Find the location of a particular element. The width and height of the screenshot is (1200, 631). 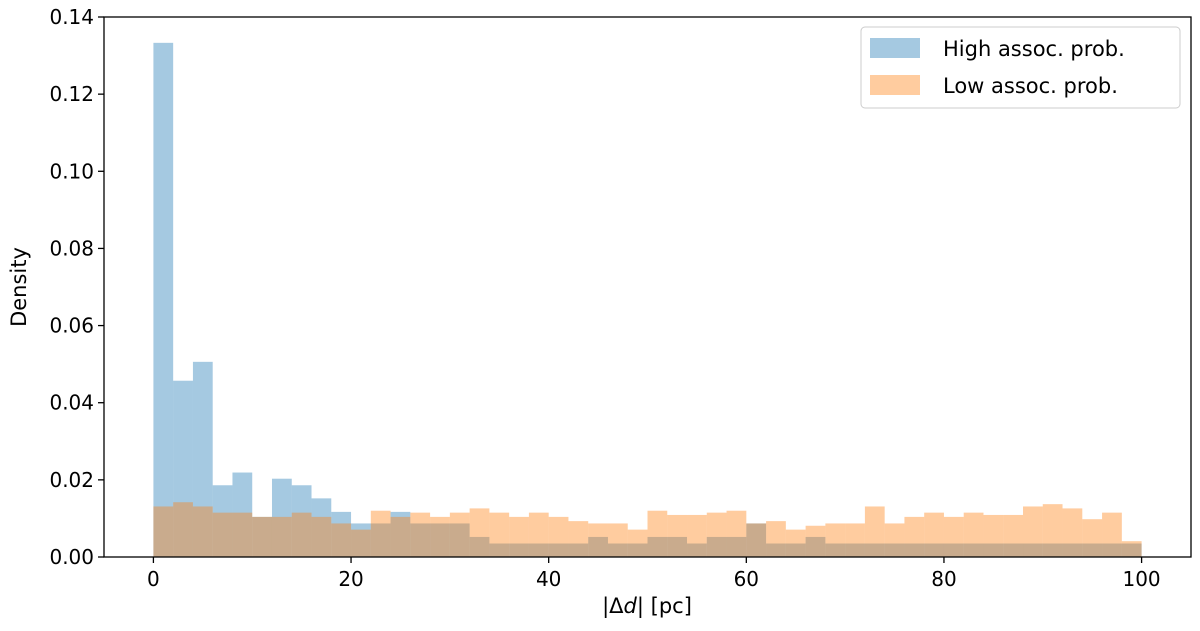

y-tick-label: 0.02 is located at coordinates (71, 480).